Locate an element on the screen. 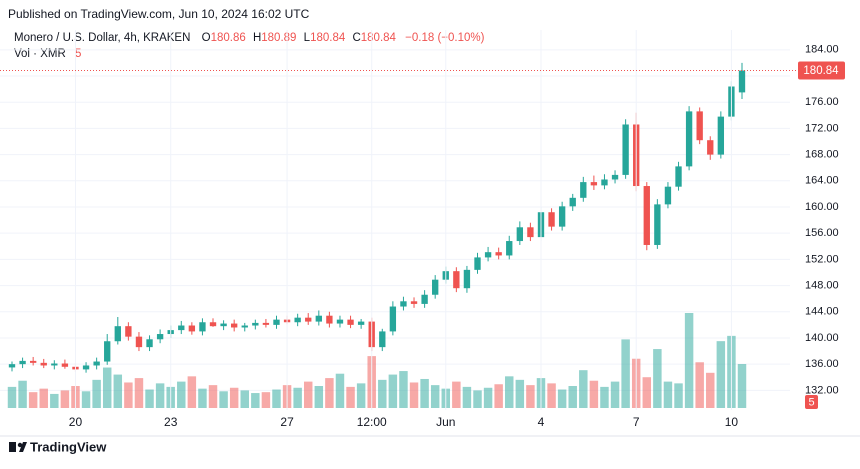 The width and height of the screenshot is (860, 469). x-tick-label: 7 is located at coordinates (636, 422).